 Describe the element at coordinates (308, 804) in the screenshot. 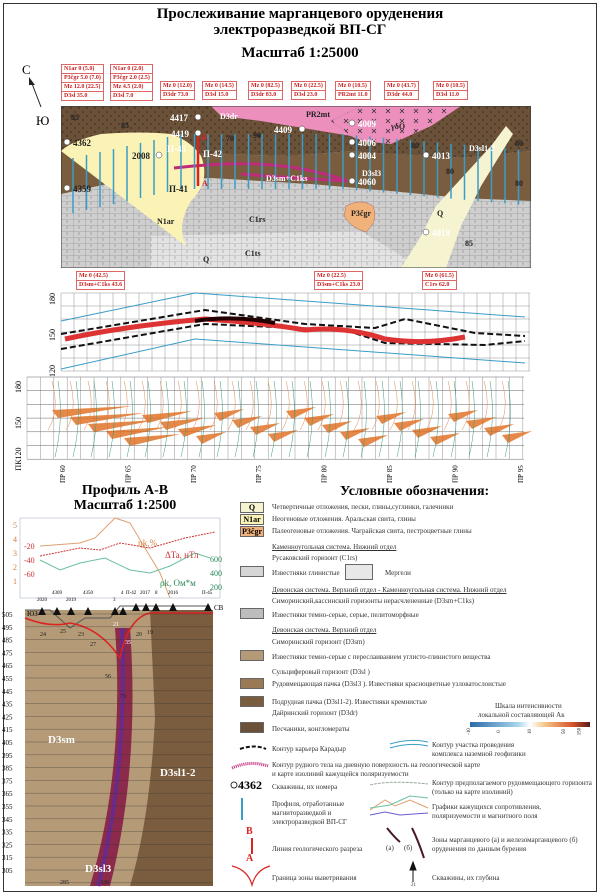

I see `legend-prof1: Профиля, отработанные` at that location.